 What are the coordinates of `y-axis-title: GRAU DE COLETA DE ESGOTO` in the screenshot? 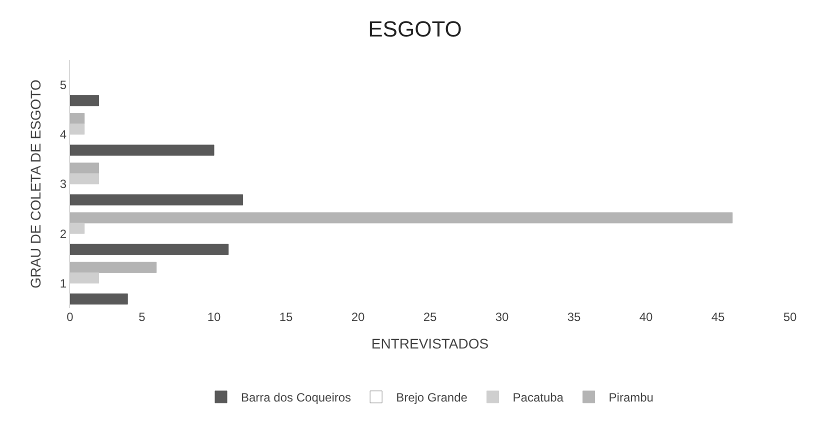 It's located at (36, 184).